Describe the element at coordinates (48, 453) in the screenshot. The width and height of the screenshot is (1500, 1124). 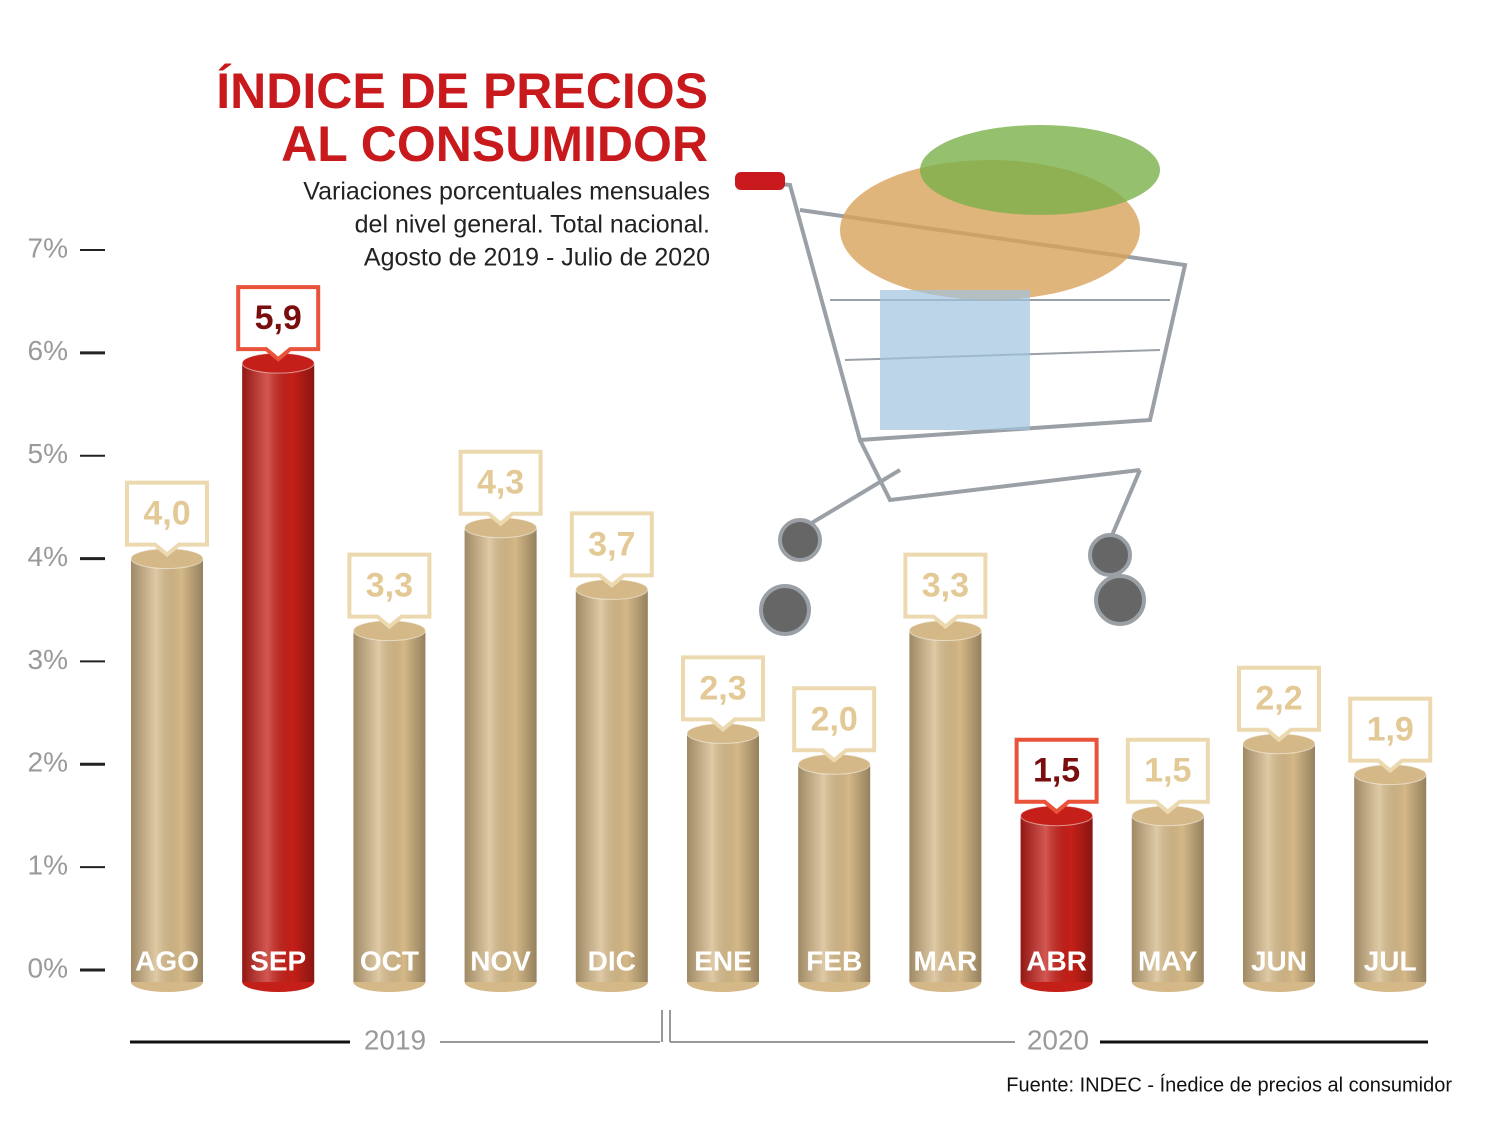
I see `y-tick-label: 5%` at that location.